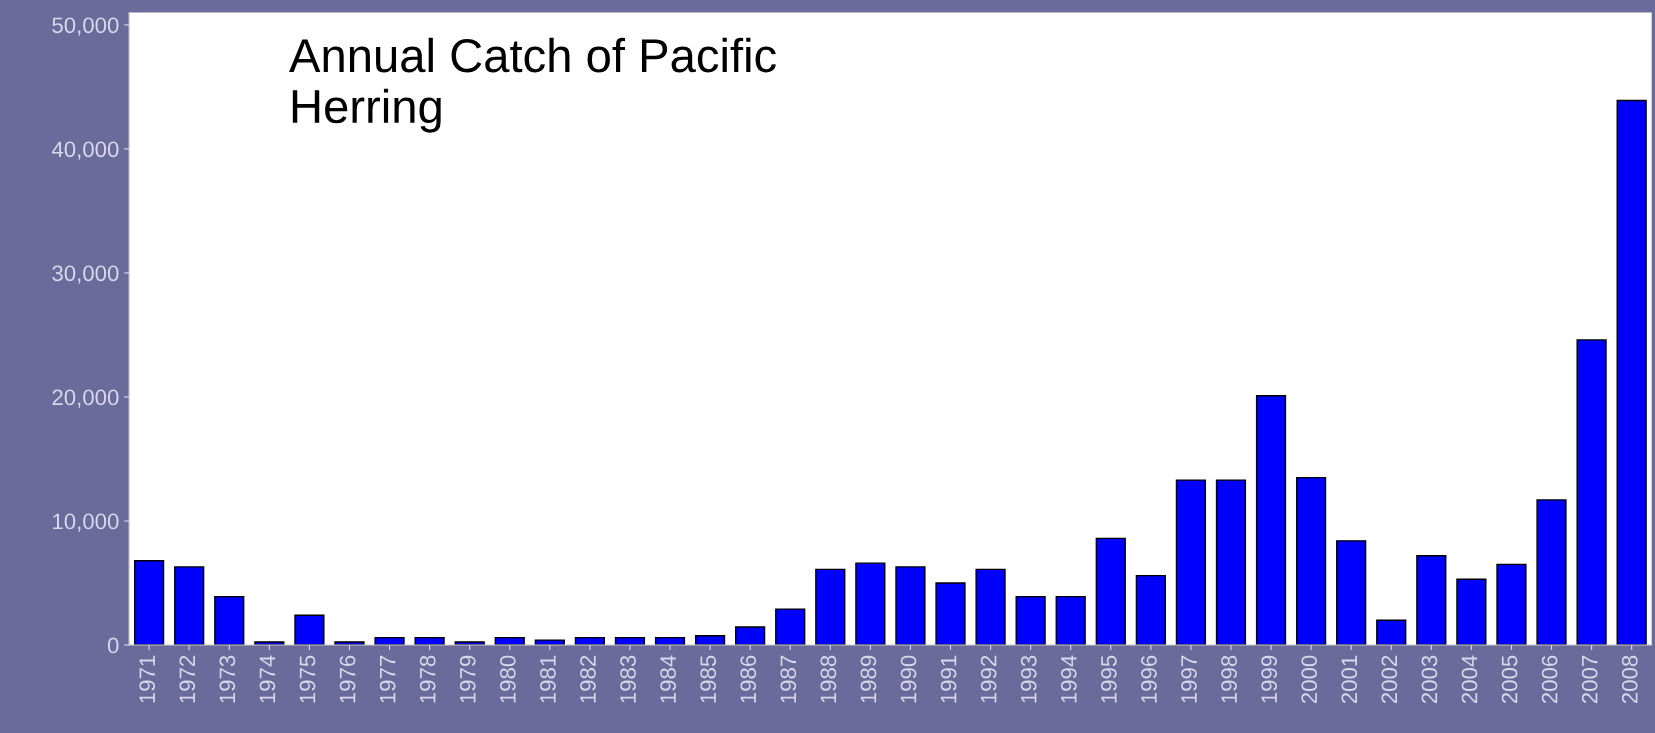 The image size is (1655, 733). What do you see at coordinates (267, 679) in the screenshot?
I see `x-tick-label: 1974` at bounding box center [267, 679].